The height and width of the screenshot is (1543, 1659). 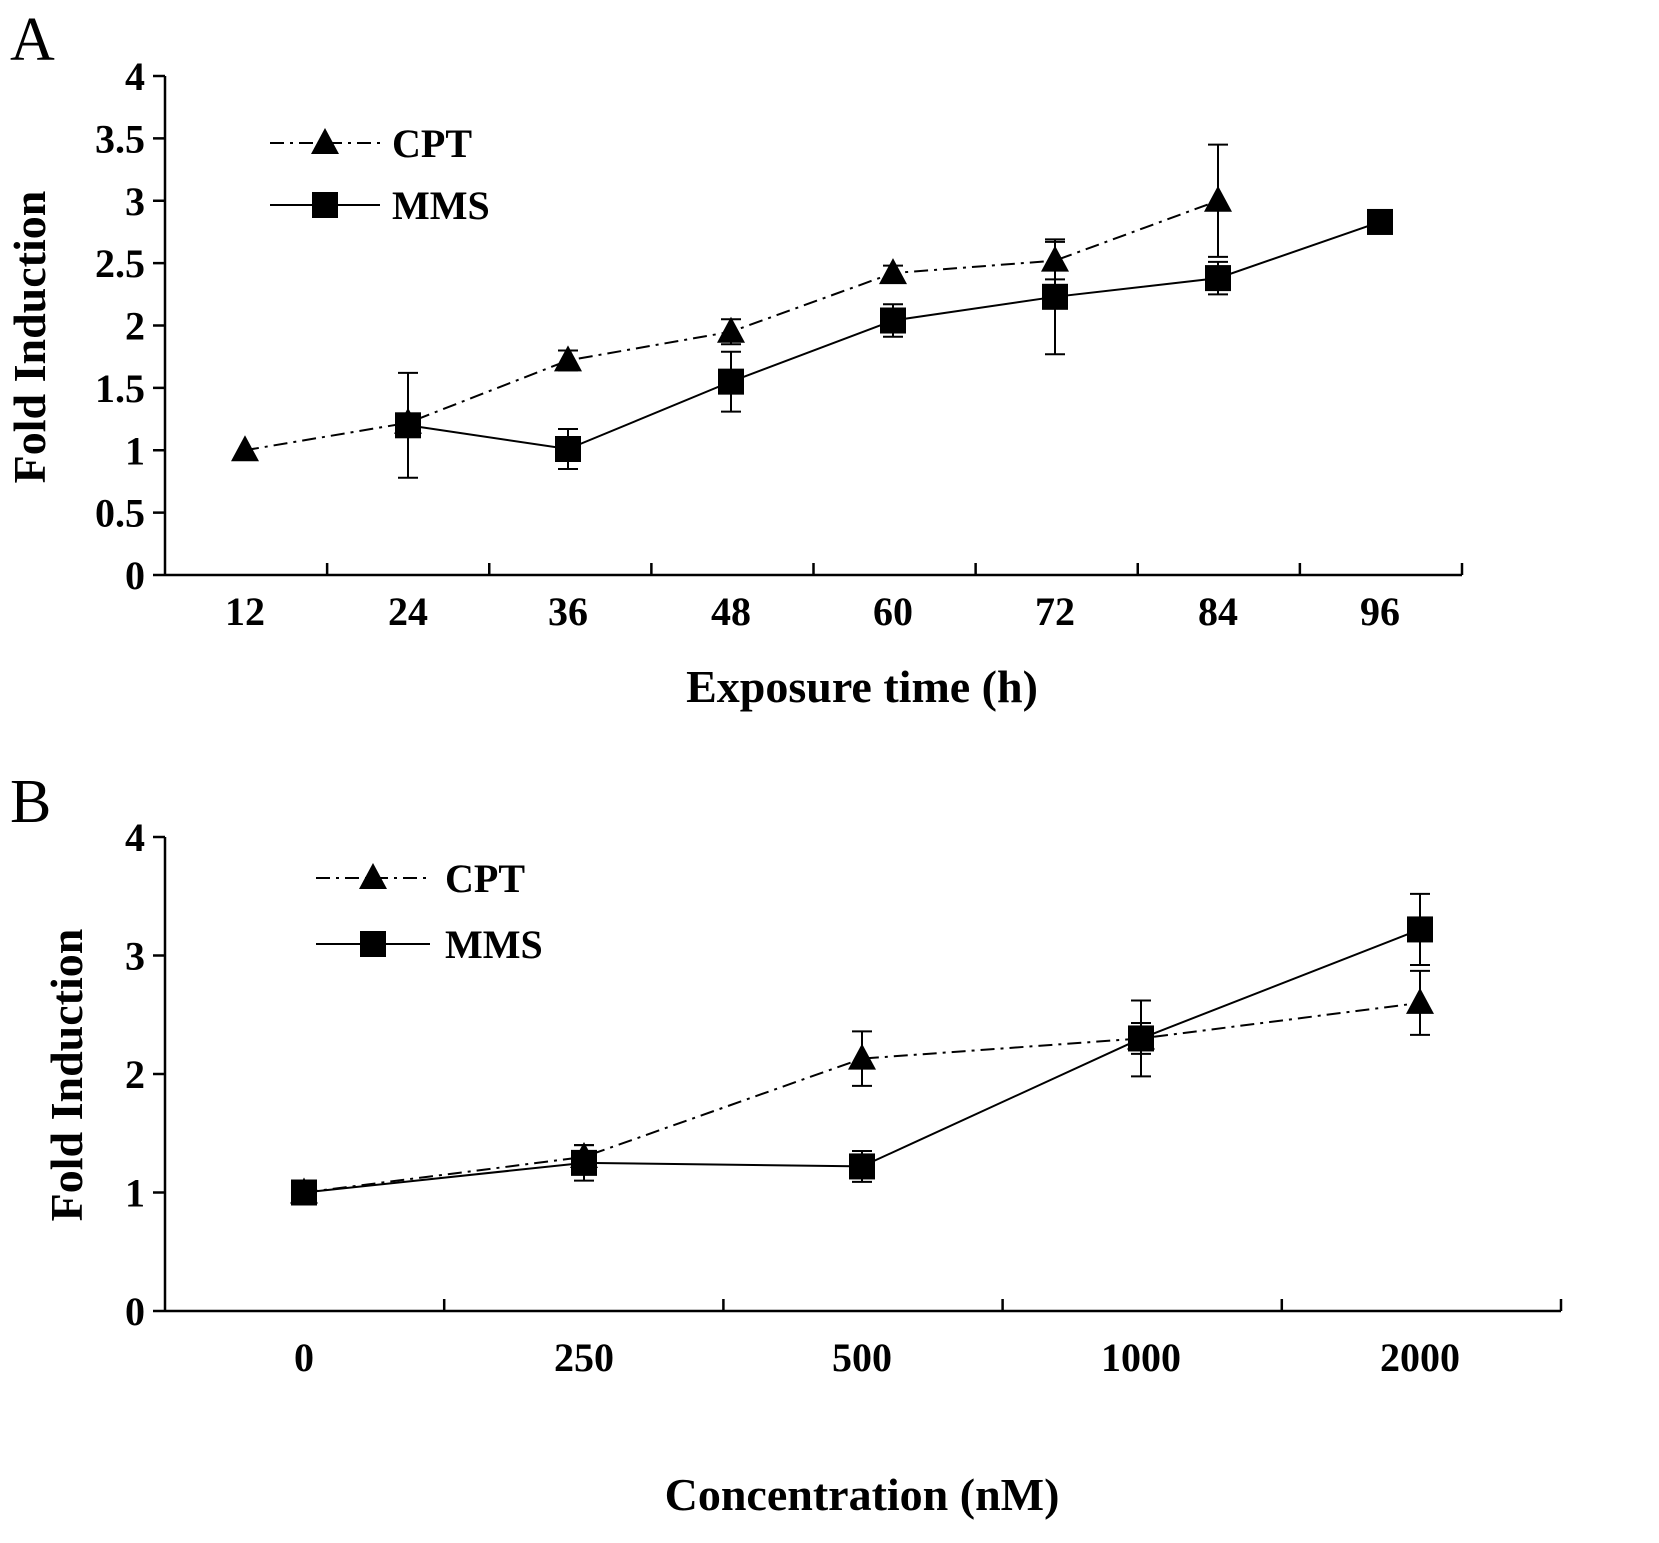 What do you see at coordinates (862, 1357) in the screenshot?
I see `x-tick-label: 500` at bounding box center [862, 1357].